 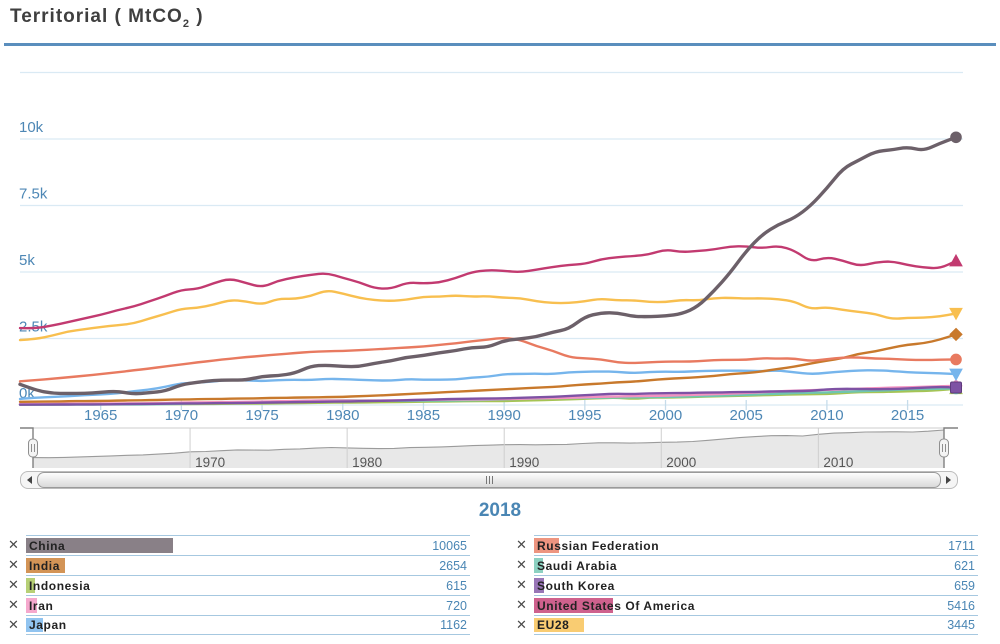 I want to click on scrollbar-thumb, so click(x=489, y=480).